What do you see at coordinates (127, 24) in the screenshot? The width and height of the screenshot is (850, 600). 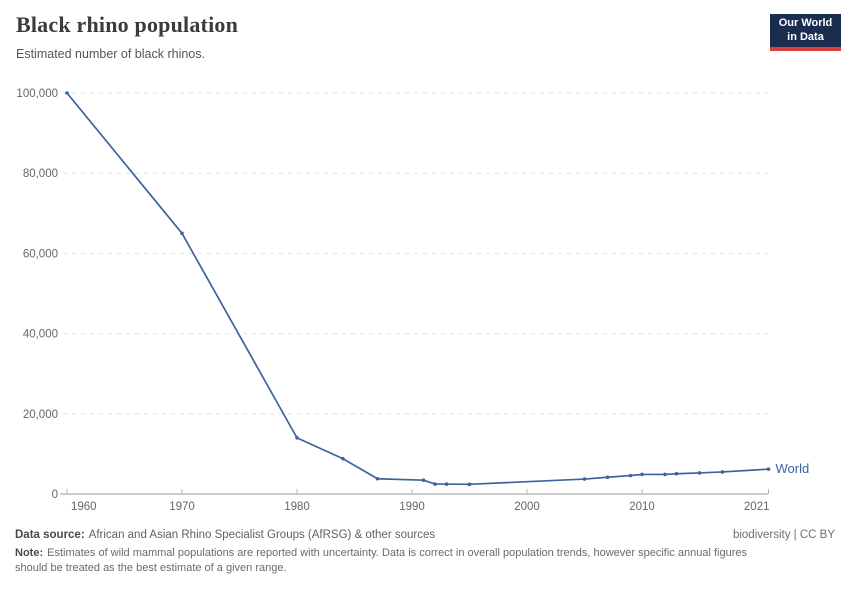 I see `page-title: Black rhino population` at bounding box center [127, 24].